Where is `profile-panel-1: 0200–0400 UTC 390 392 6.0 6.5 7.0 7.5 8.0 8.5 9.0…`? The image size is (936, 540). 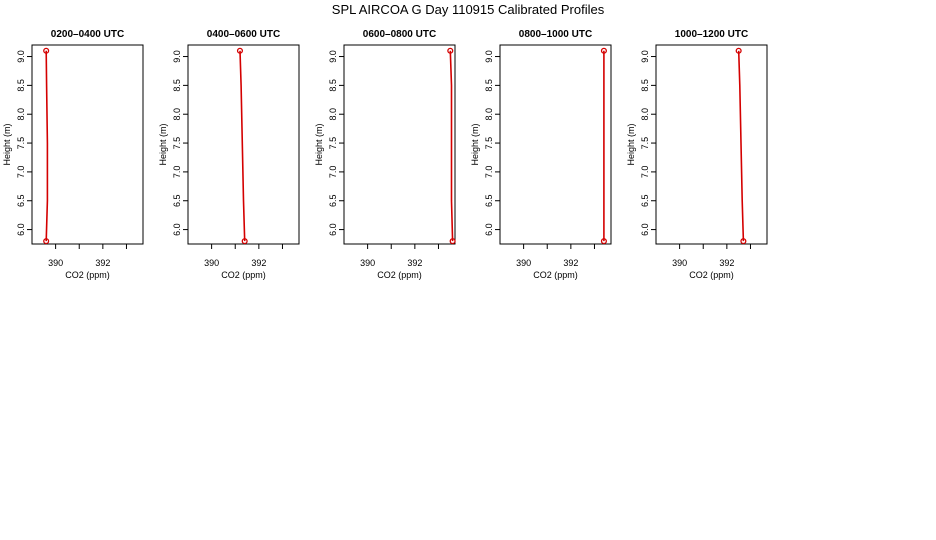
profile-panel-1: 0200–0400 UTC 390 392 6.0 6.5 7.0 7.5 8.0 8.5 9.0… is located at coordinates (73, 154).